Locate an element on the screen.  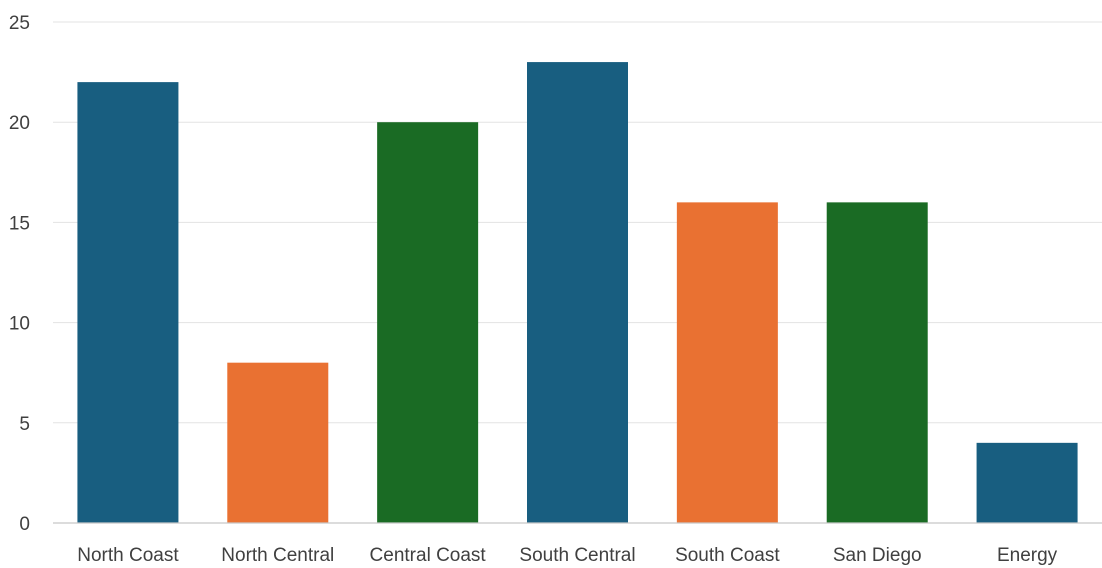
x-tick-label: Central Coast is located at coordinates (428, 555).